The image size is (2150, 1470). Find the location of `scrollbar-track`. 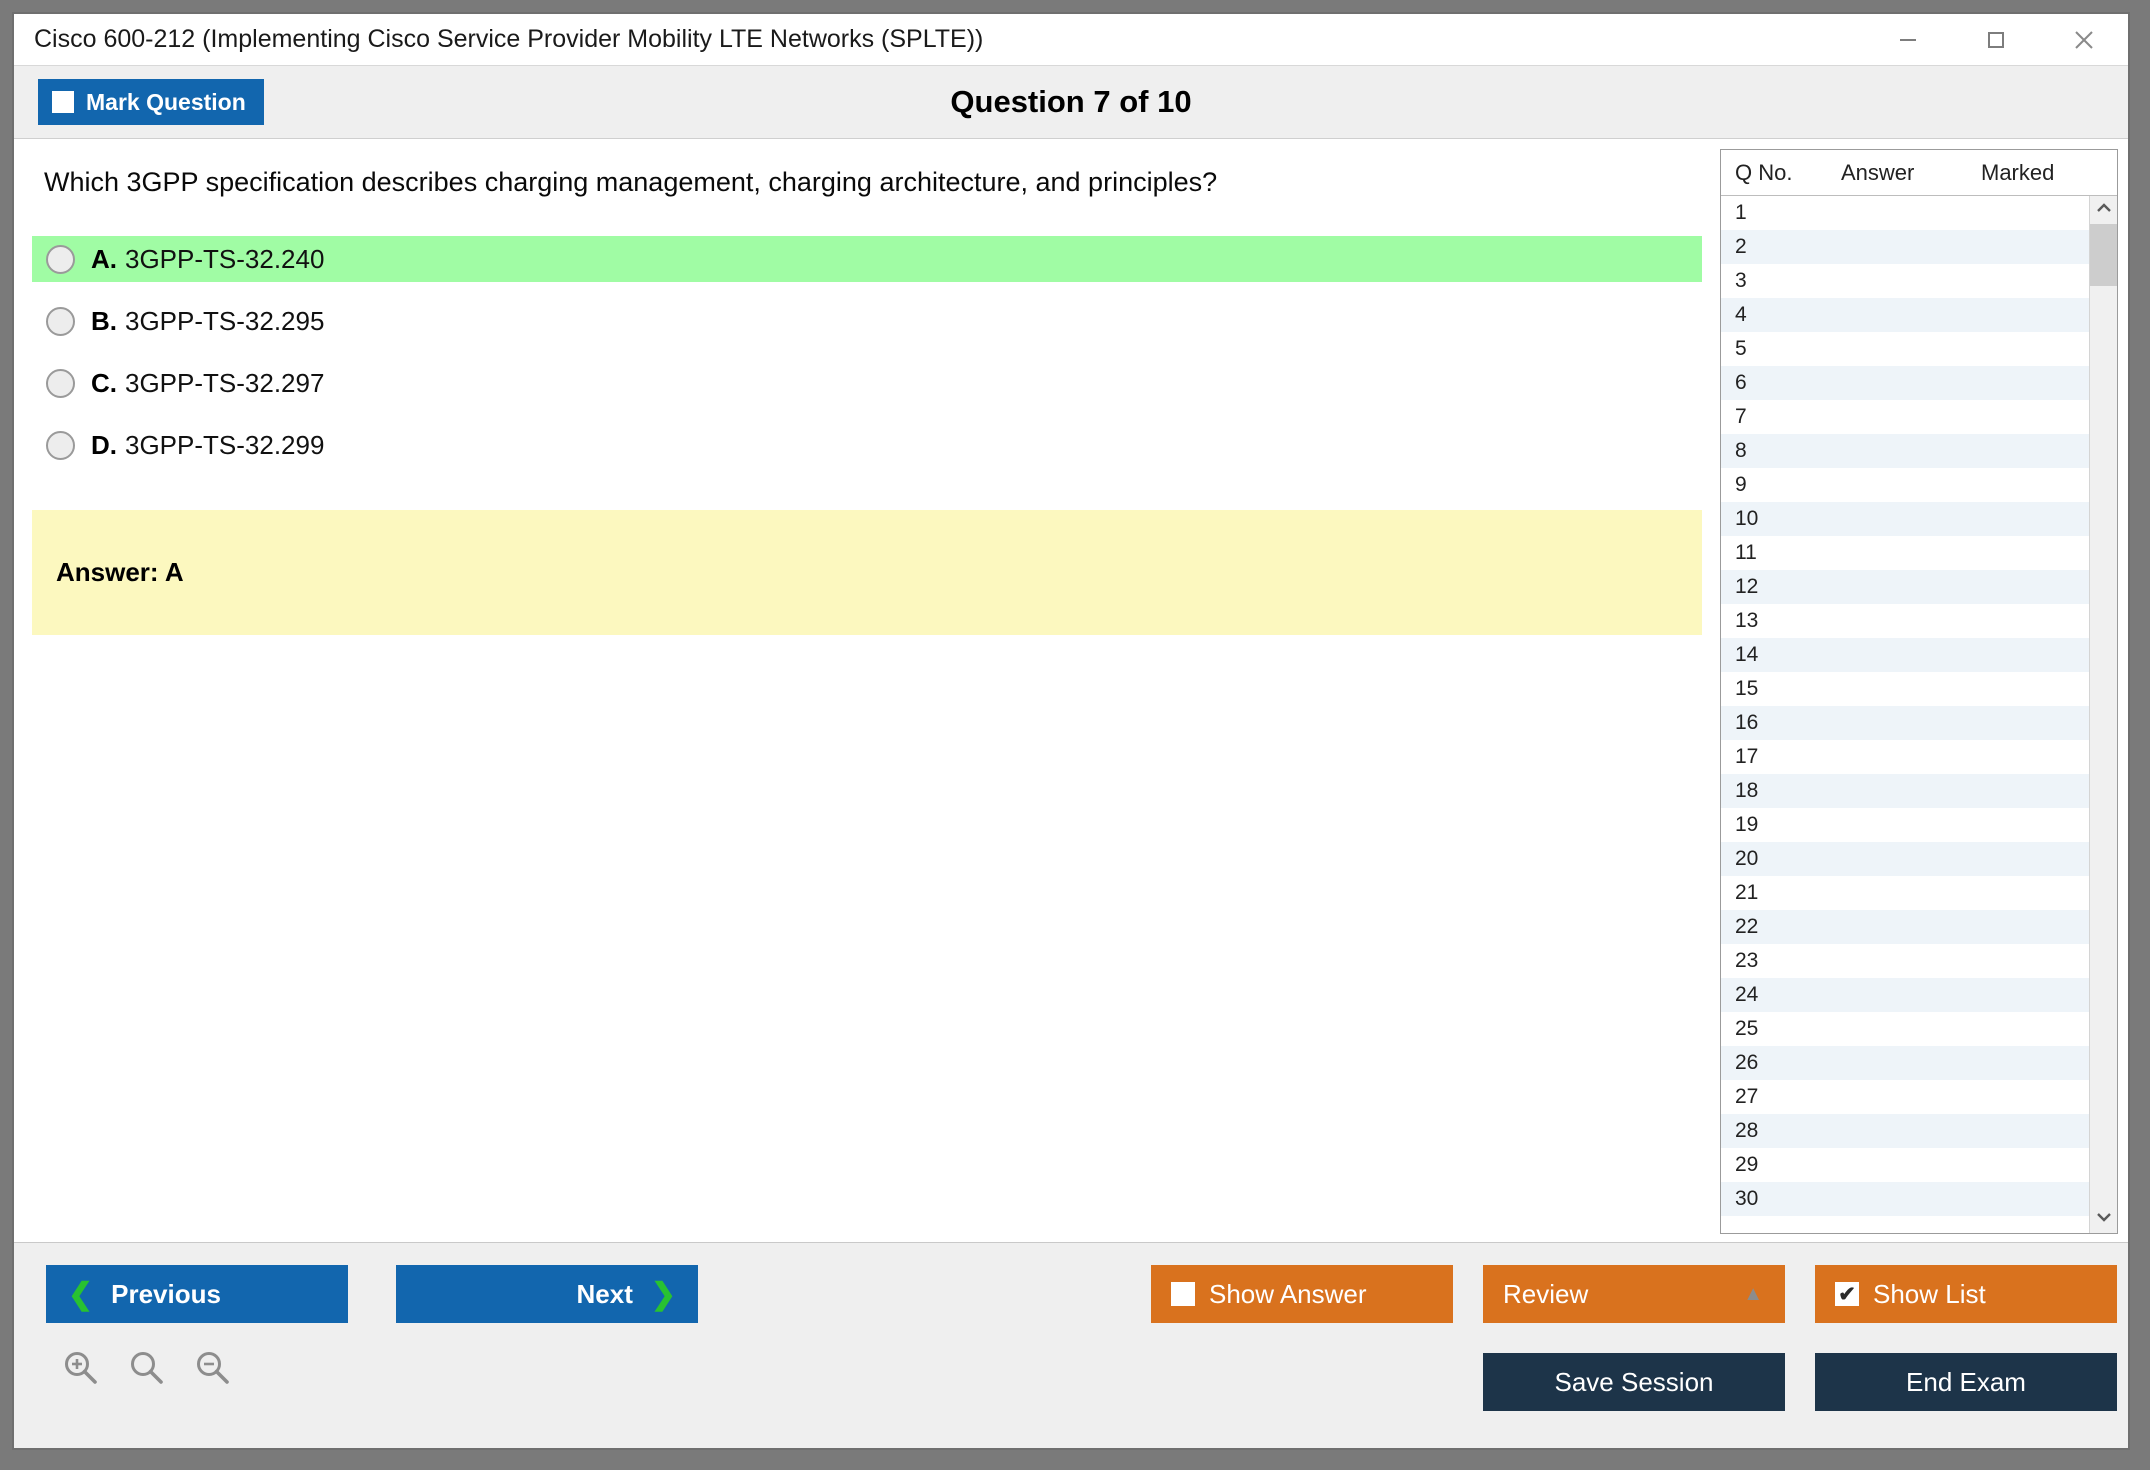

scrollbar-track is located at coordinates (2103, 714).